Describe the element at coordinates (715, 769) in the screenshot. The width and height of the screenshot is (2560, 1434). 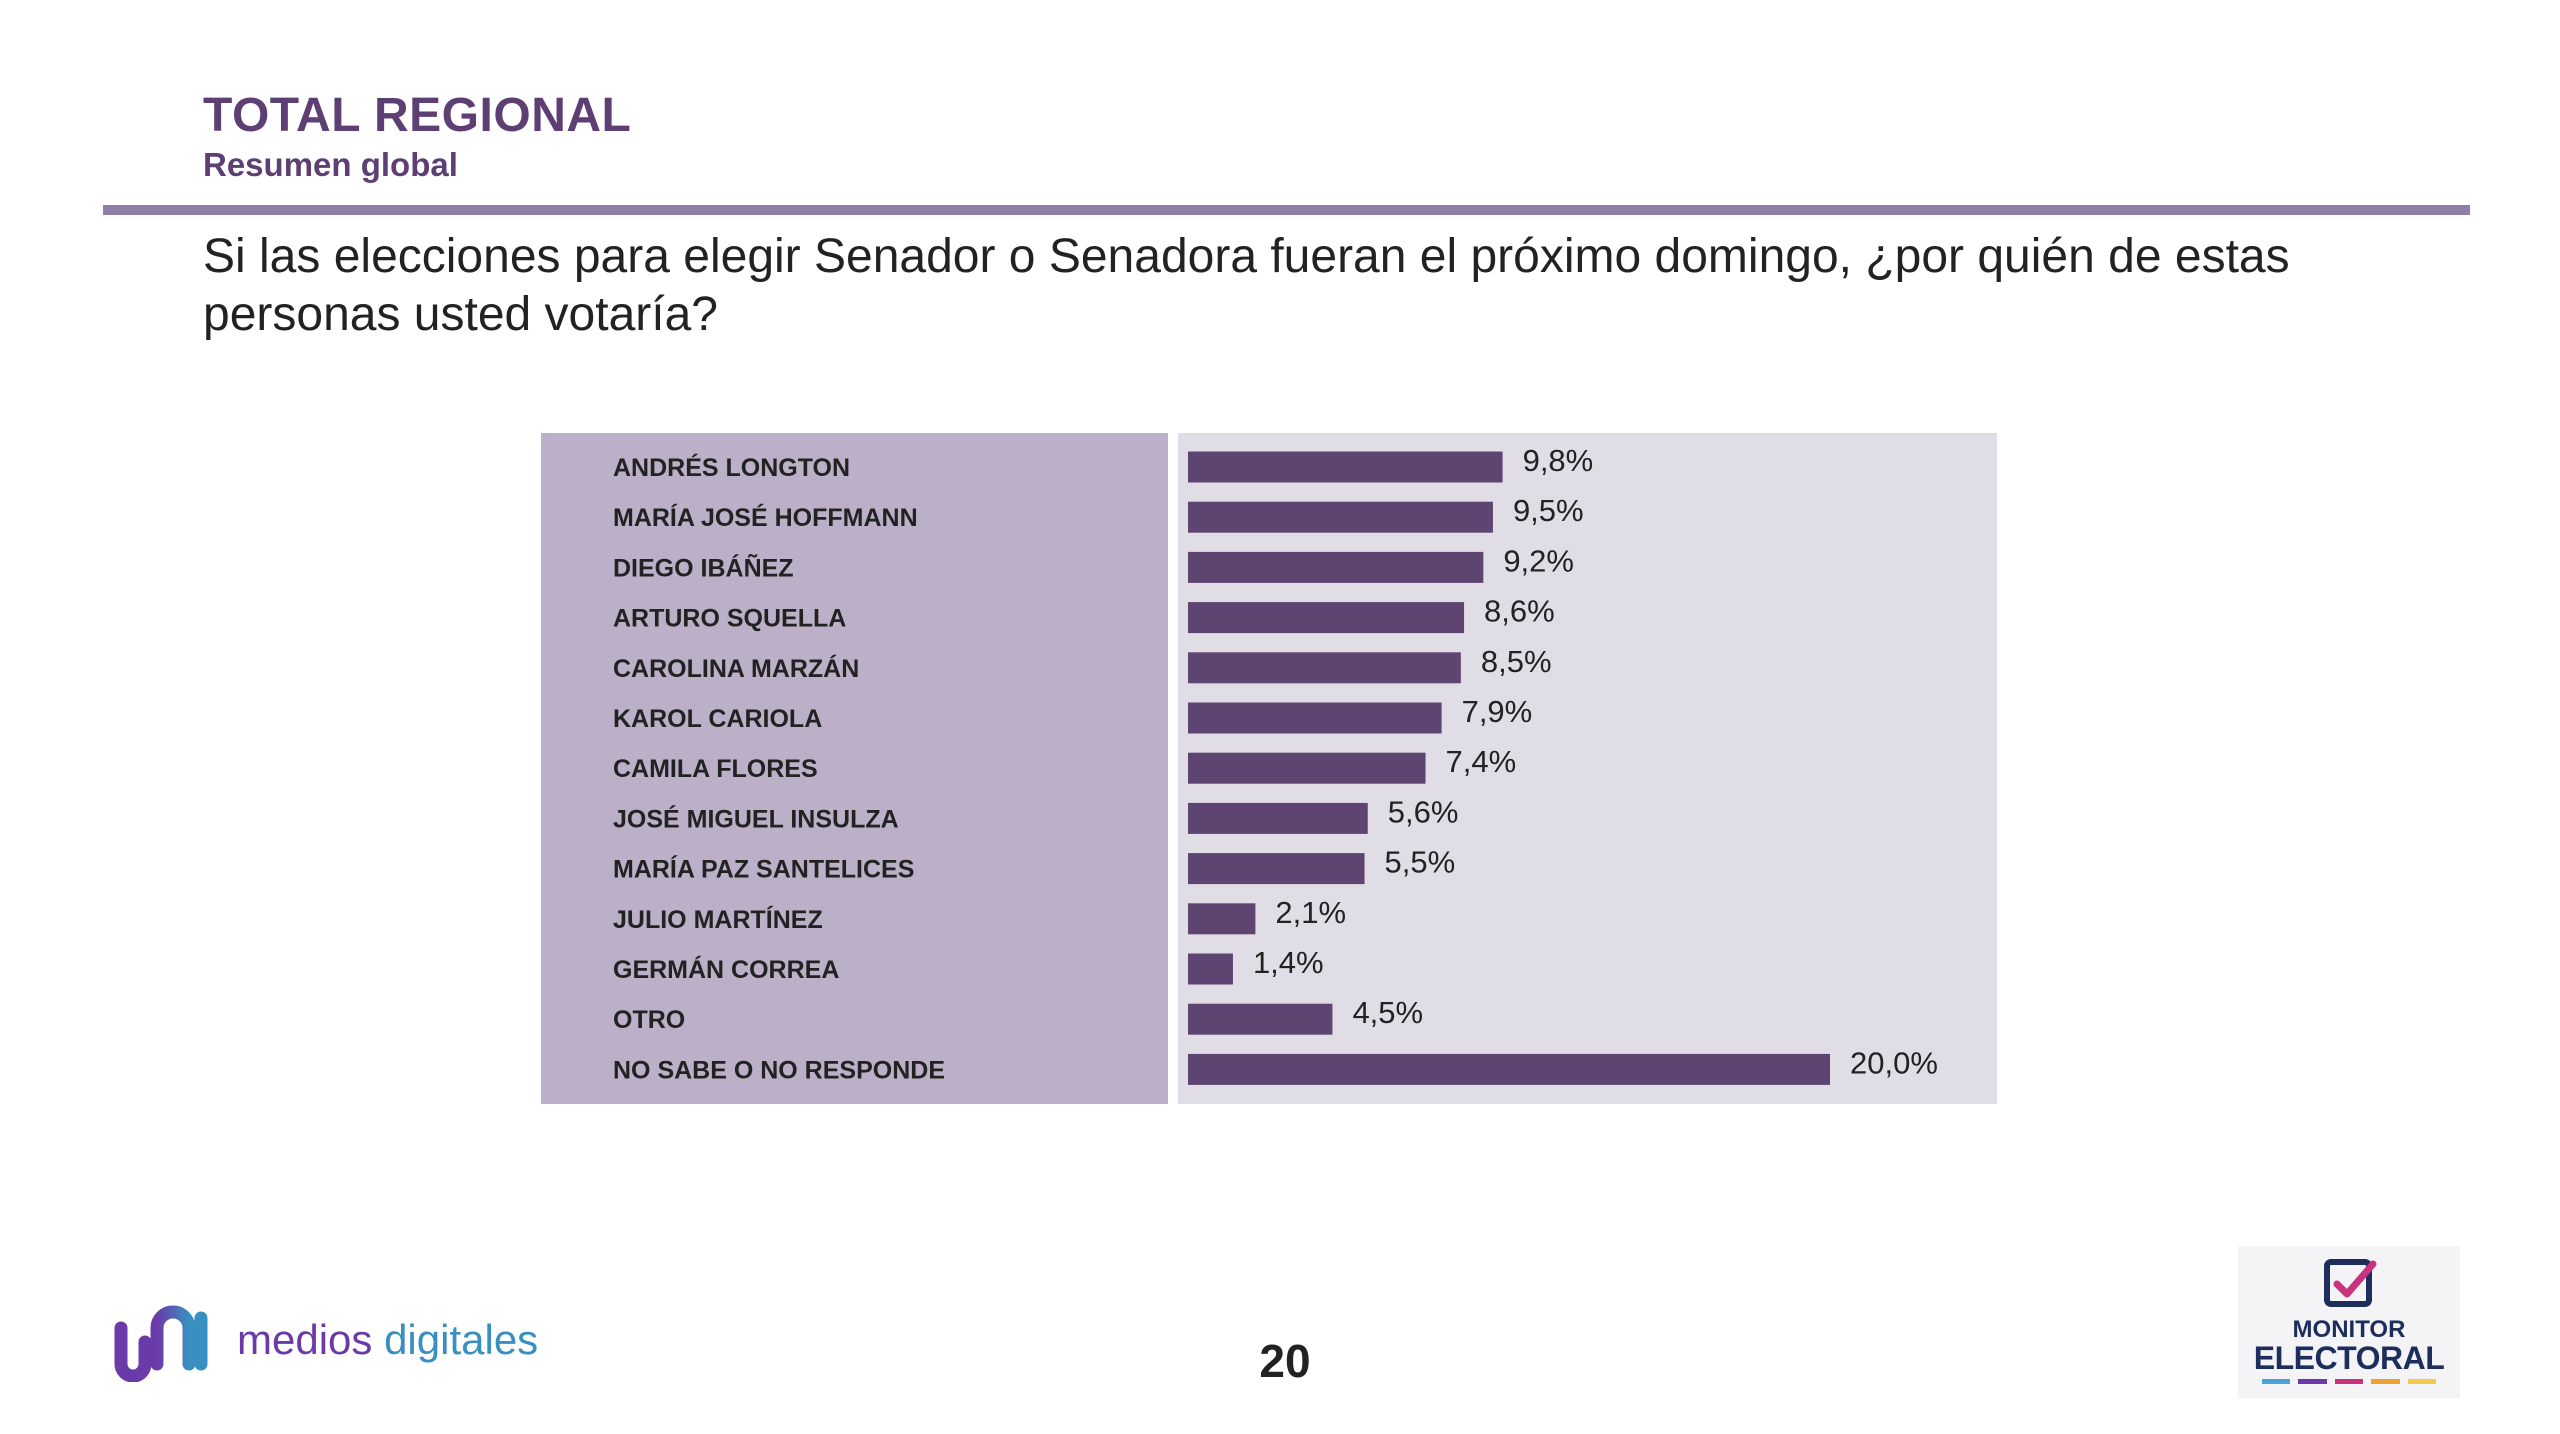
I see `category-label: CAMILA FLORES` at that location.